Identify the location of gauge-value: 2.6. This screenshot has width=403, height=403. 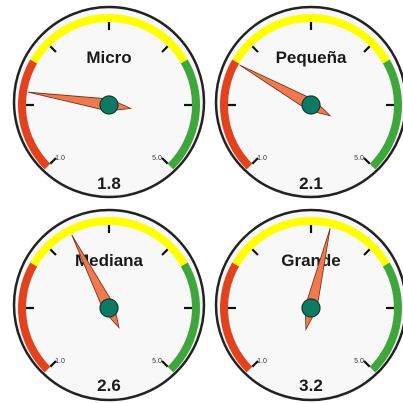
(109, 385).